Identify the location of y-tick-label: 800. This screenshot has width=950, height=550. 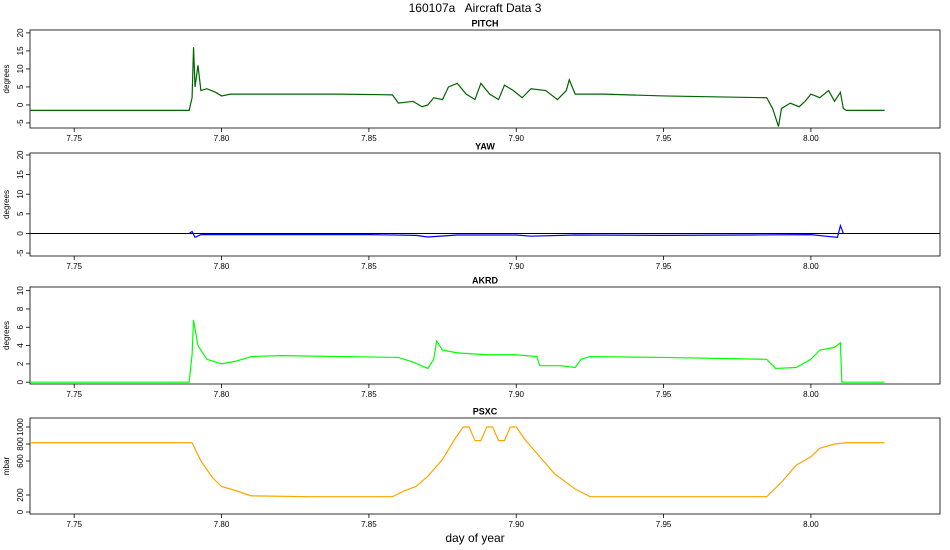
(20, 444).